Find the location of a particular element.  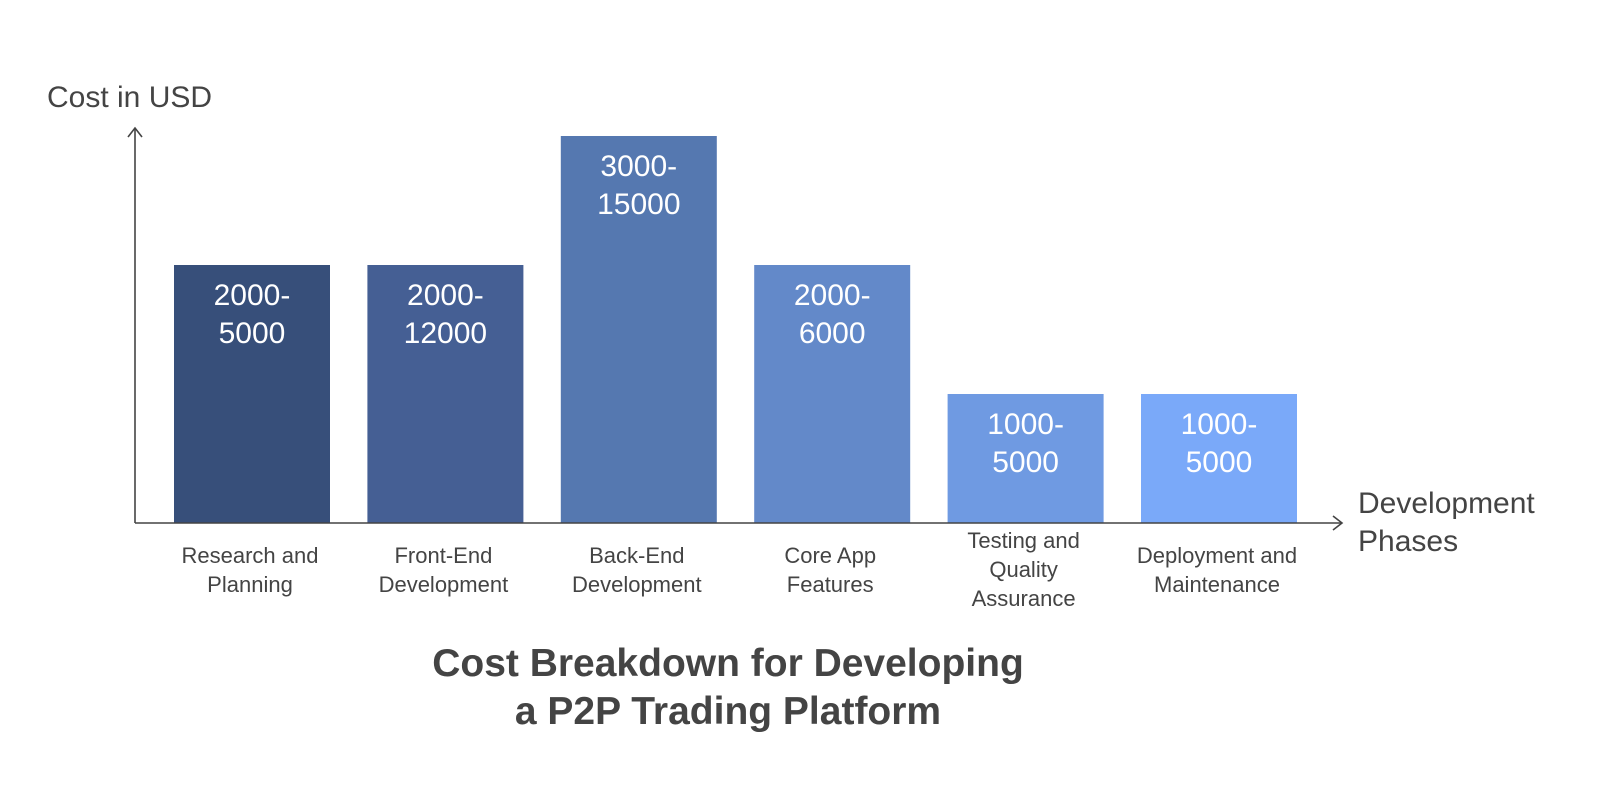

category-label: Testing and Quality Assurance is located at coordinates (1023, 569).